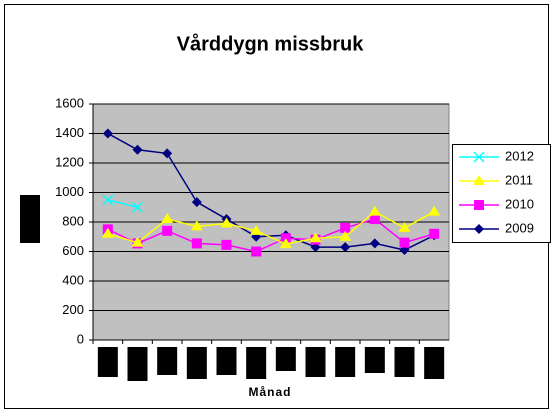 This screenshot has height=414, width=557. I want to click on y-tick-label: 1600, so click(69, 102).